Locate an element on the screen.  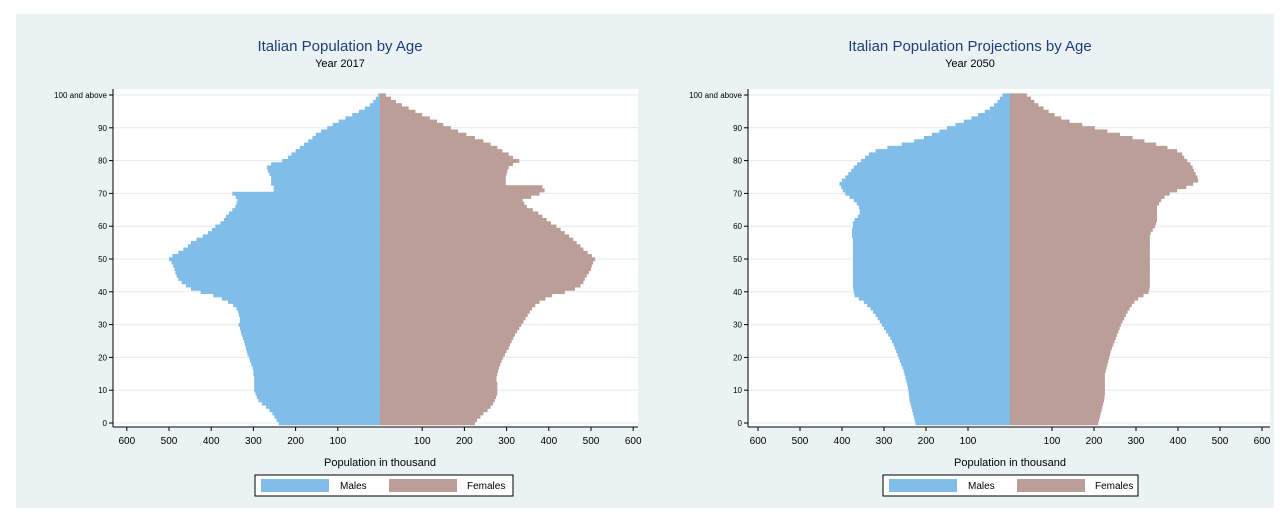
legend-swatch-males is located at coordinates (923, 485).